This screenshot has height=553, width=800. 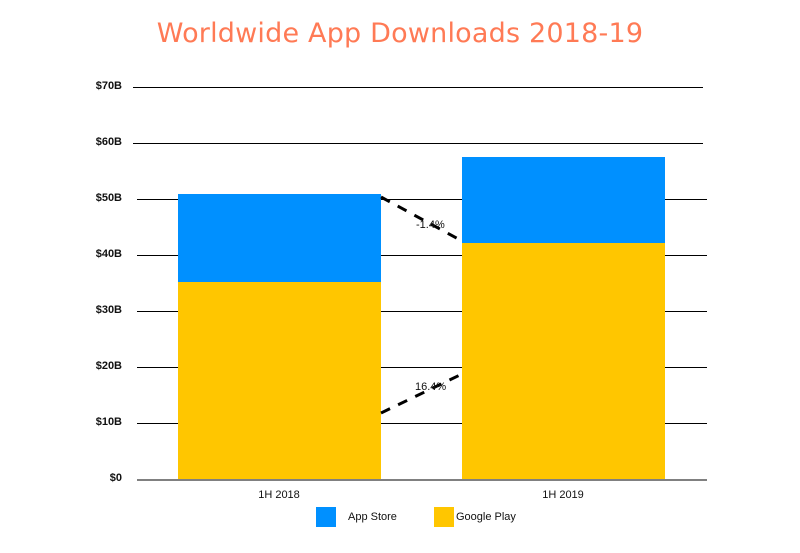 I want to click on y-tick-label: $60B, so click(x=108, y=142).